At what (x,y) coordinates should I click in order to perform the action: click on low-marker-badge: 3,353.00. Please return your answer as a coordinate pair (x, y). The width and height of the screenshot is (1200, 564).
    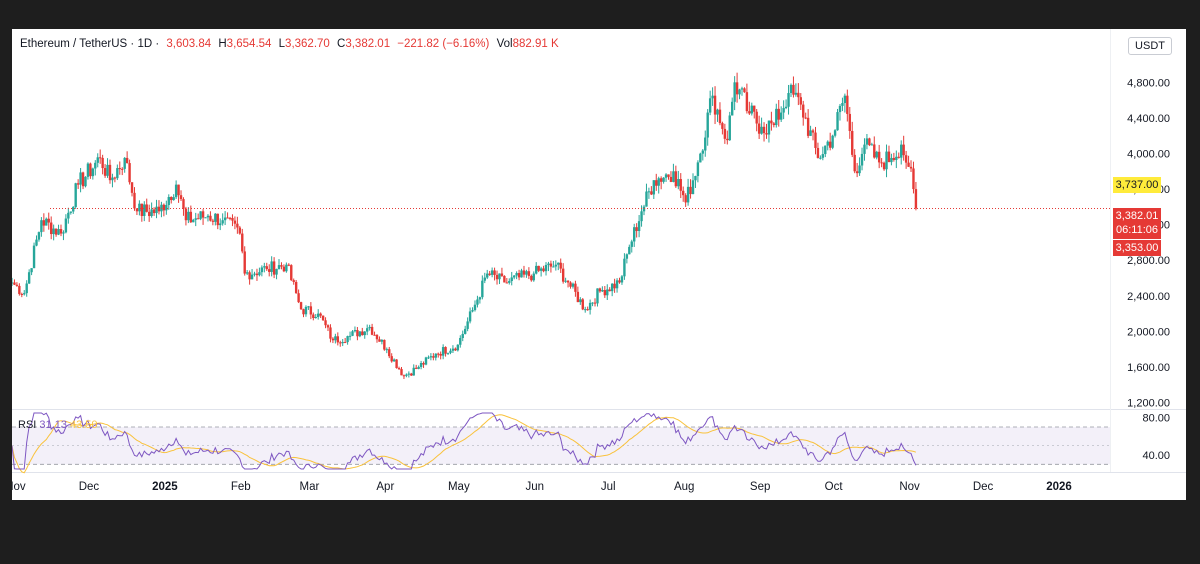
    Looking at the image, I should click on (1137, 248).